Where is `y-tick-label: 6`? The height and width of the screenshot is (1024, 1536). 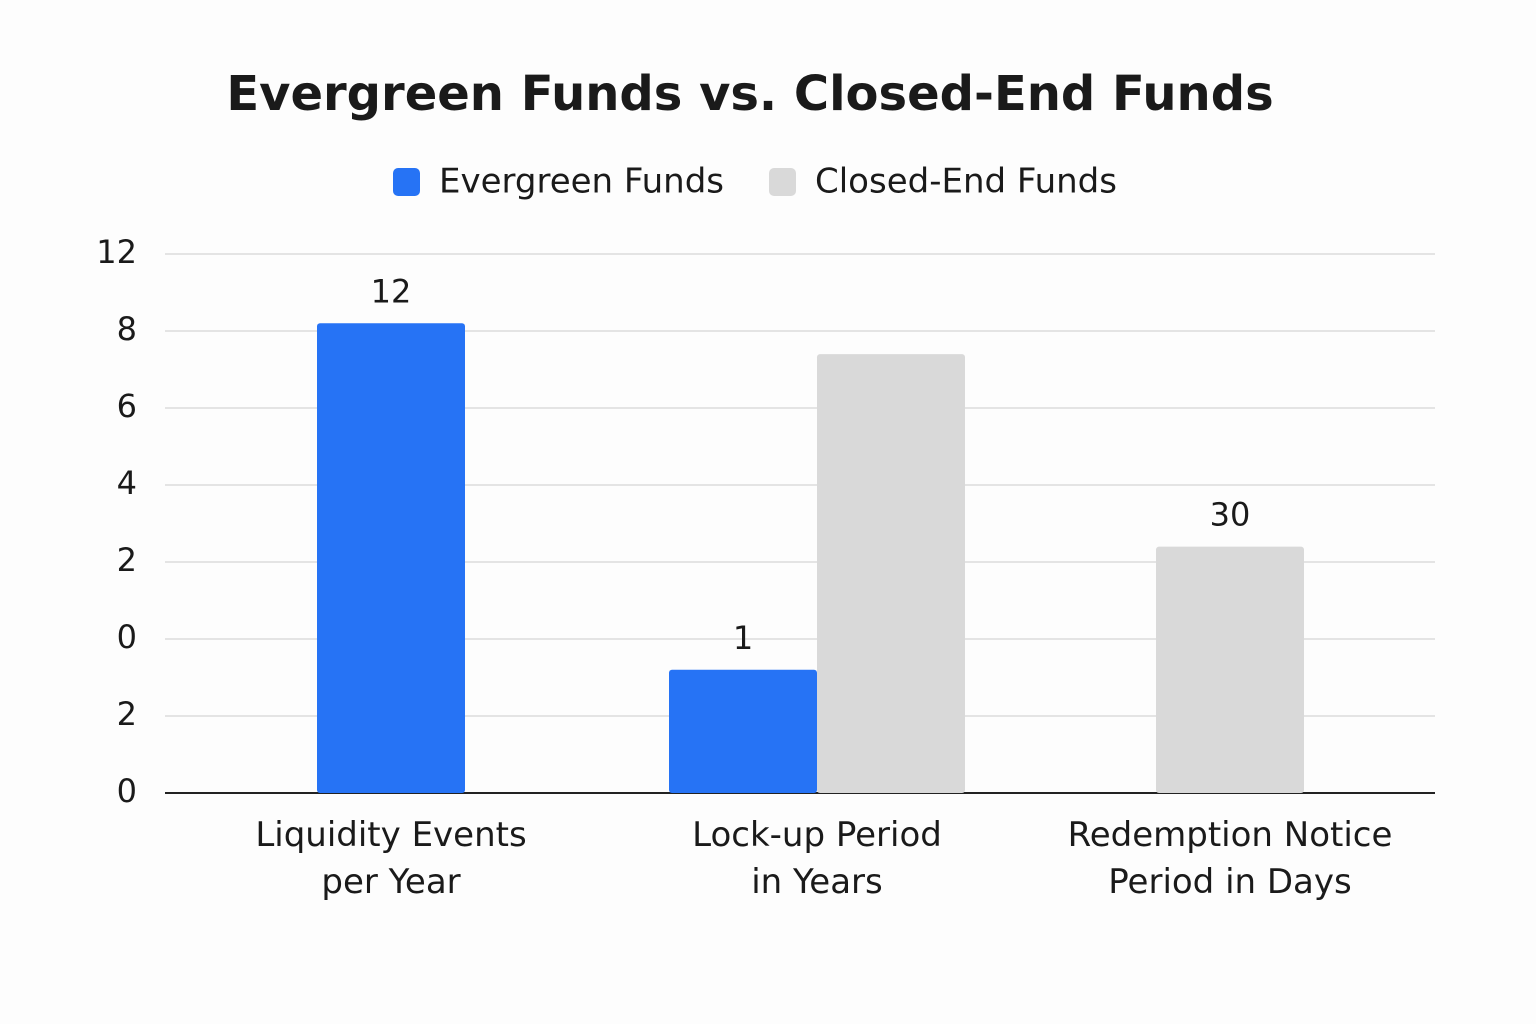
y-tick-label: 6 is located at coordinates (127, 406).